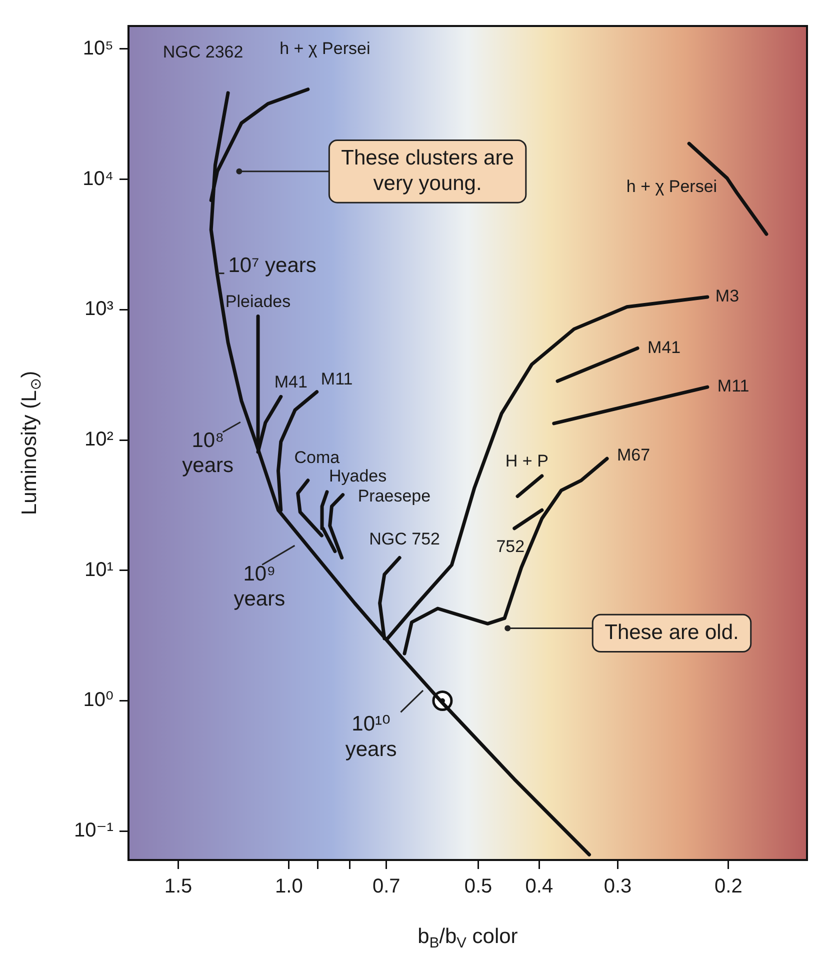  Describe the element at coordinates (325, 48) in the screenshot. I see `text: h + χ Persei` at that location.